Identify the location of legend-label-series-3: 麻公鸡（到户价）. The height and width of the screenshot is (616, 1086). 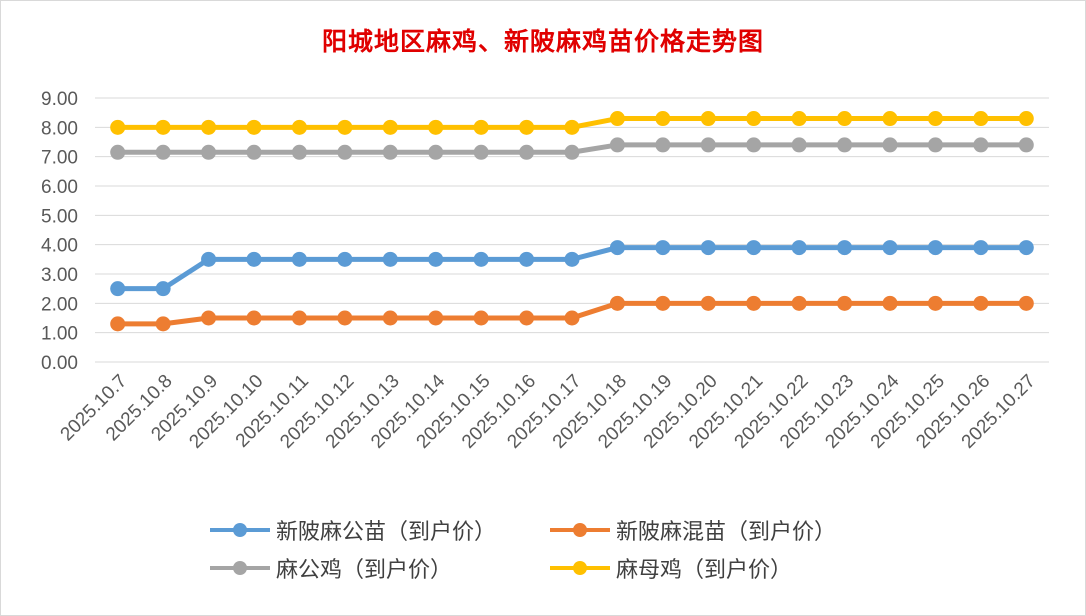
(364, 570).